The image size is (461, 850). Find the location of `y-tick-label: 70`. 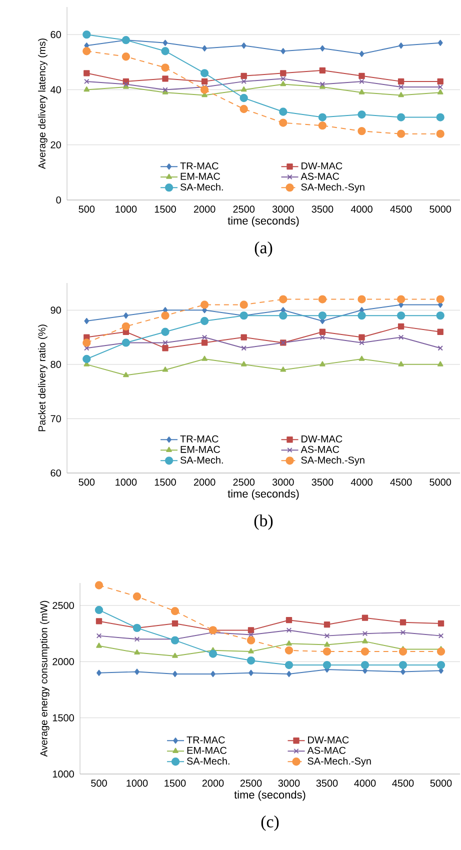

y-tick-label: 70 is located at coordinates (55, 418).